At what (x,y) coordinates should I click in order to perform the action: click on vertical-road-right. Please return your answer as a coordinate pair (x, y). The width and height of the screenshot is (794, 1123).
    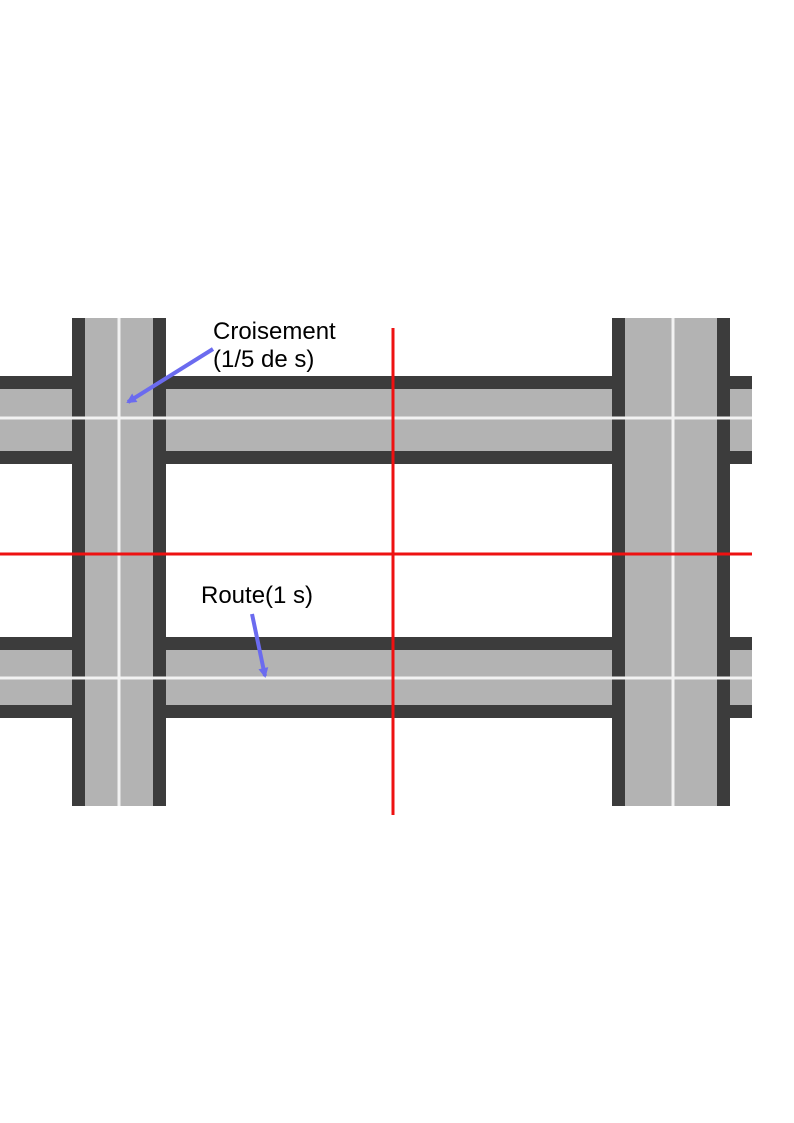
    Looking at the image, I should click on (671, 562).